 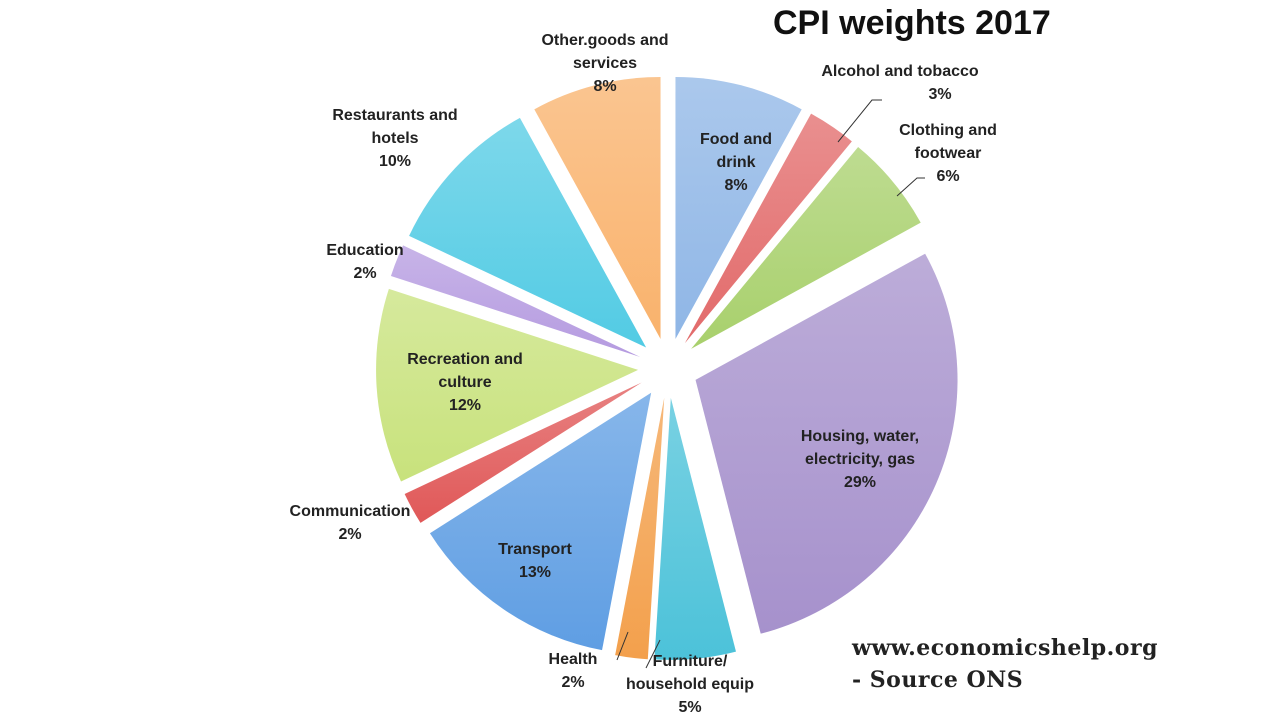 I want to click on label-education: Education 2%, so click(x=365, y=262).